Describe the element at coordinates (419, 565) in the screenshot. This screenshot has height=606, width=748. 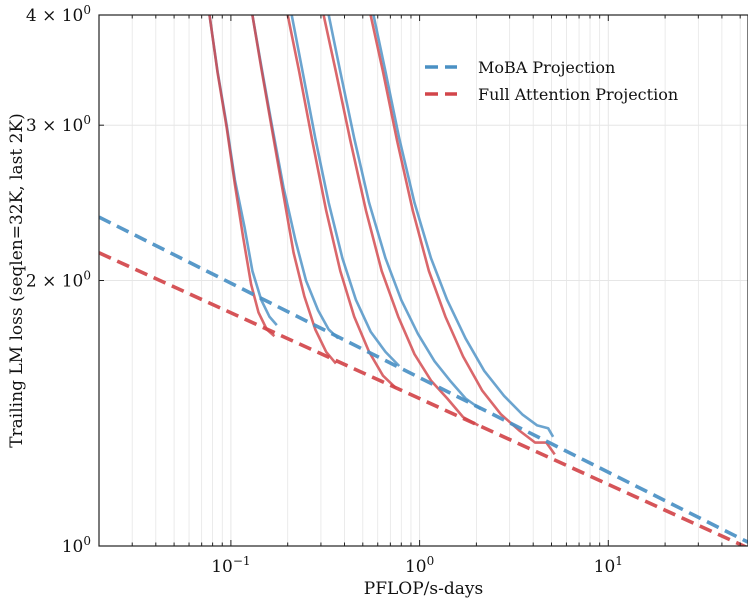
I see `x-tick-label: 10⁰` at that location.